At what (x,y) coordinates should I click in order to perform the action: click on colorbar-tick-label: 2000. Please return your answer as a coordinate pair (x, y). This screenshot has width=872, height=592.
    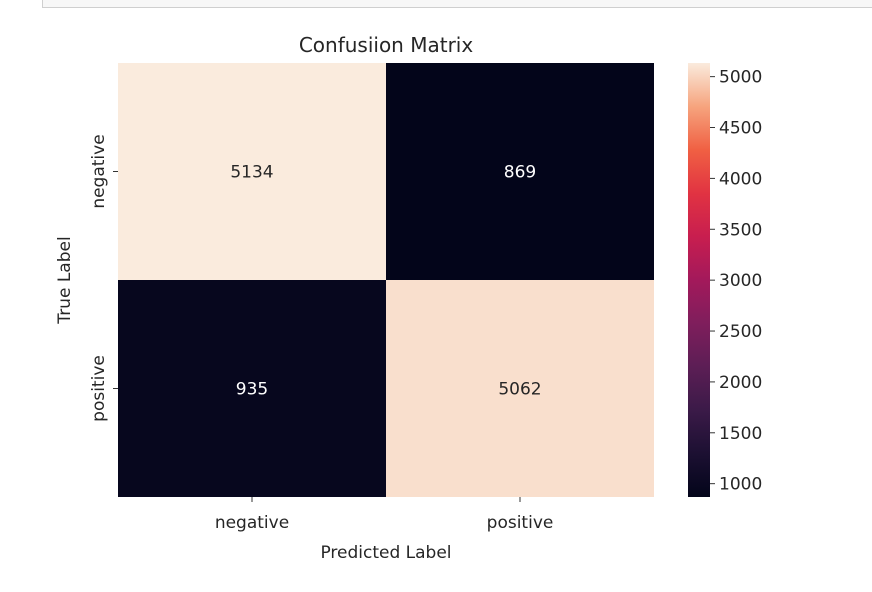
    Looking at the image, I should click on (740, 383).